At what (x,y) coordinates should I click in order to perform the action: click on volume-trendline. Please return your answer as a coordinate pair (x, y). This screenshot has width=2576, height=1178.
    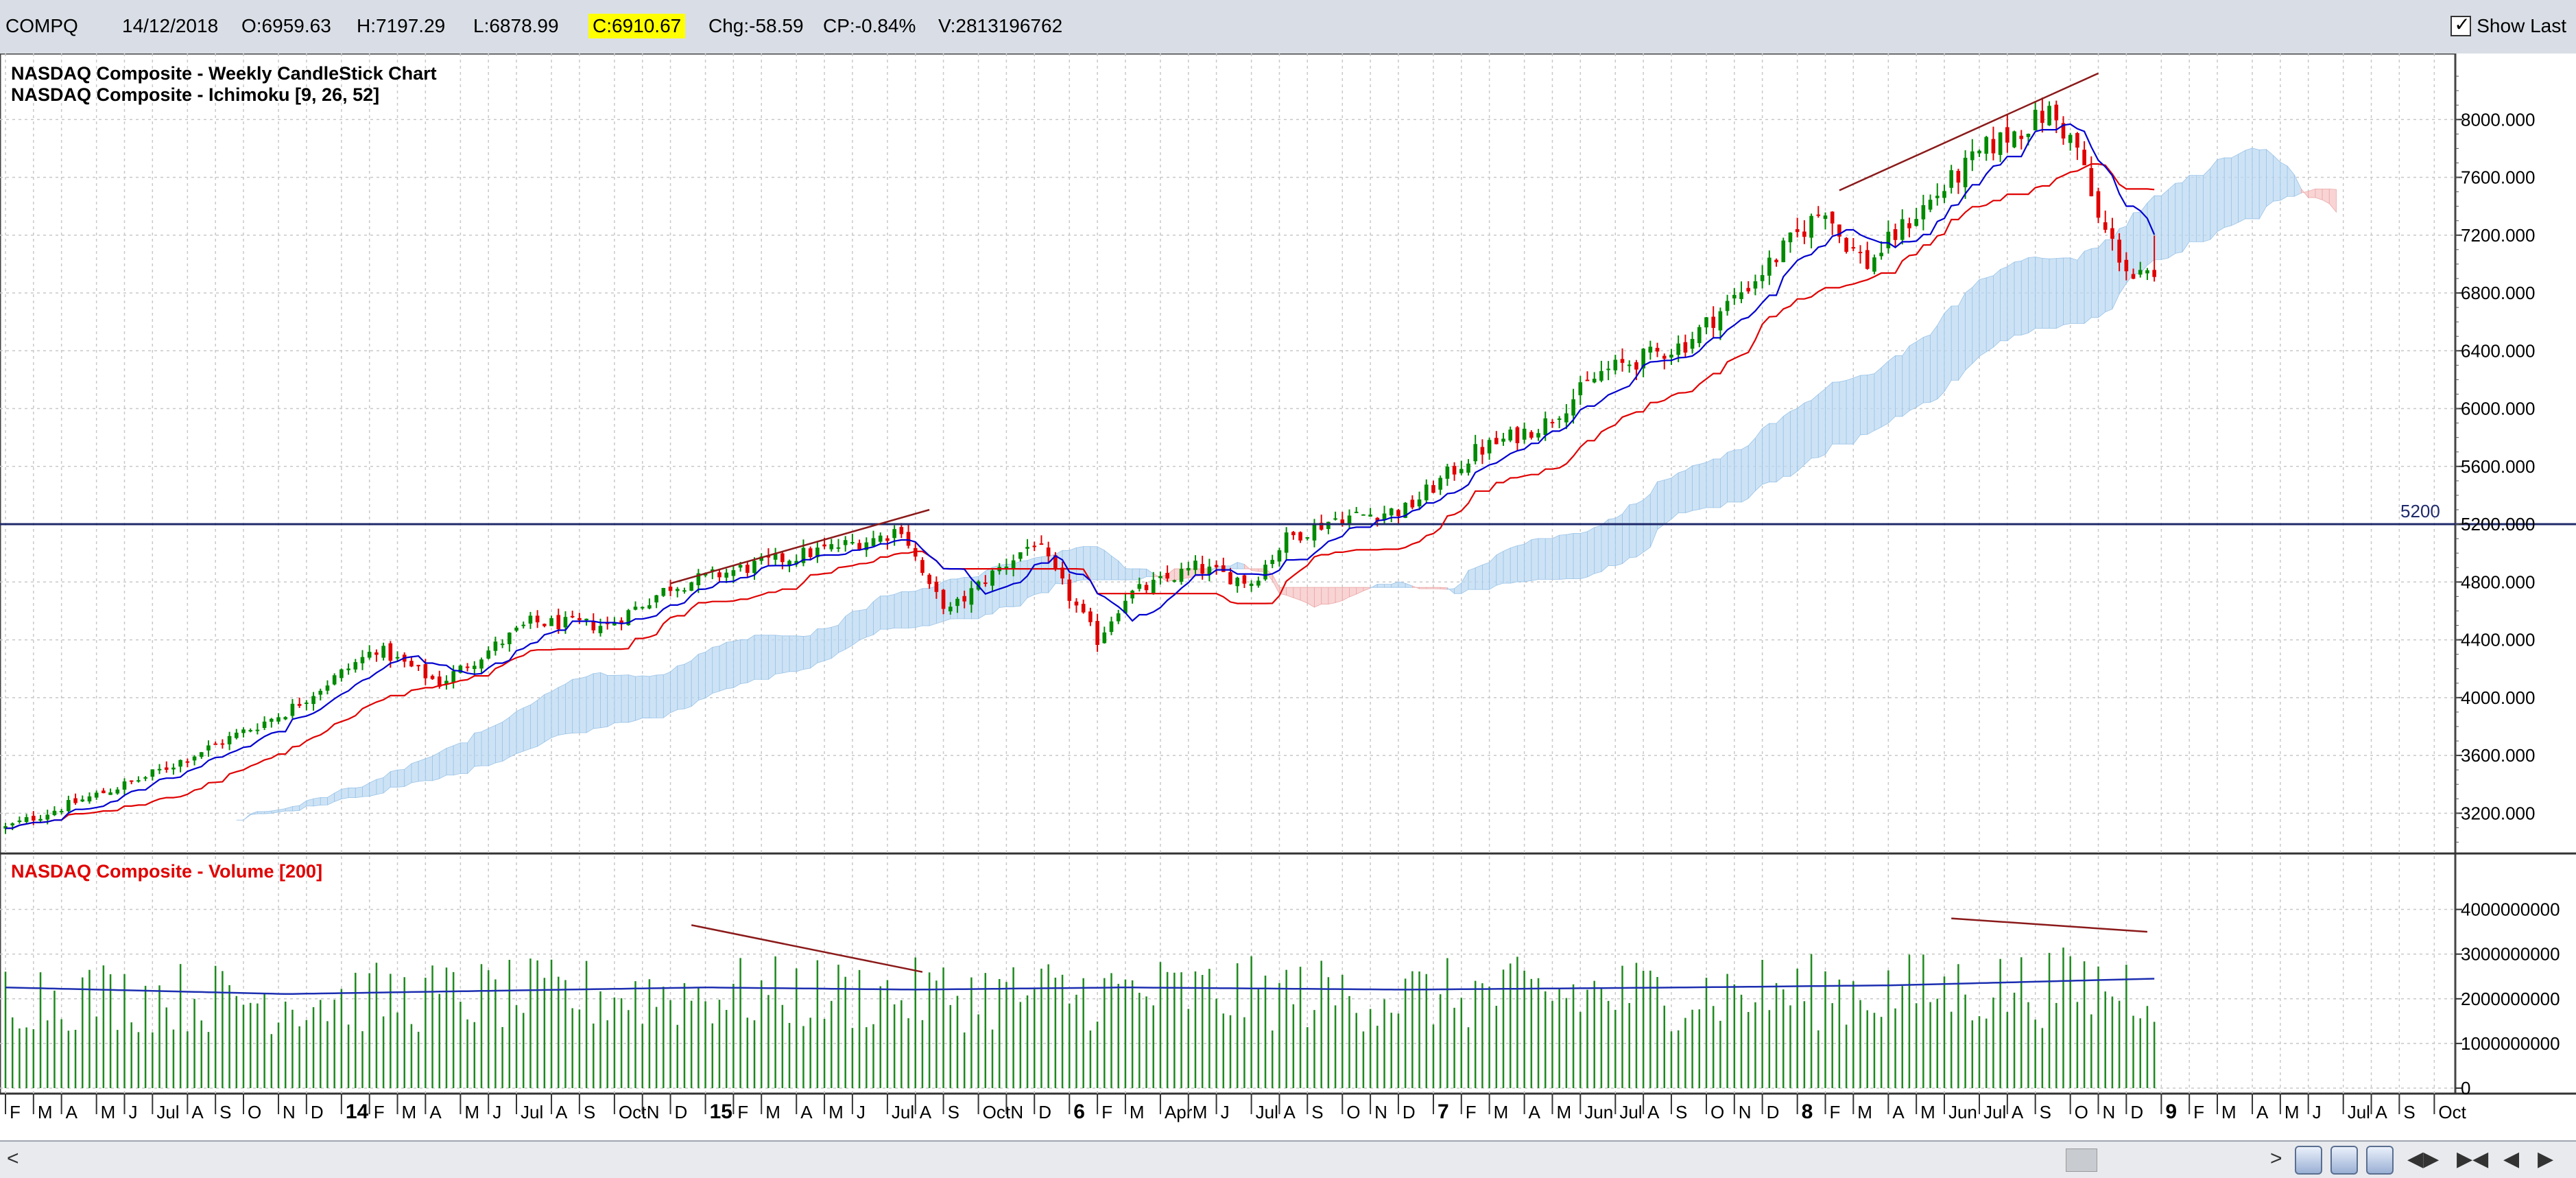
    Looking at the image, I should click on (807, 948).